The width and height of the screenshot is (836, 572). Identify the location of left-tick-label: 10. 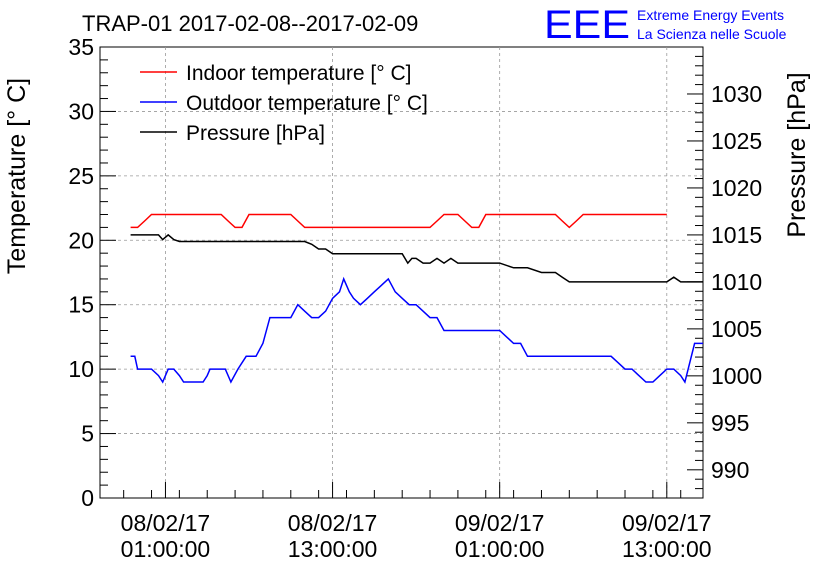
(81, 369).